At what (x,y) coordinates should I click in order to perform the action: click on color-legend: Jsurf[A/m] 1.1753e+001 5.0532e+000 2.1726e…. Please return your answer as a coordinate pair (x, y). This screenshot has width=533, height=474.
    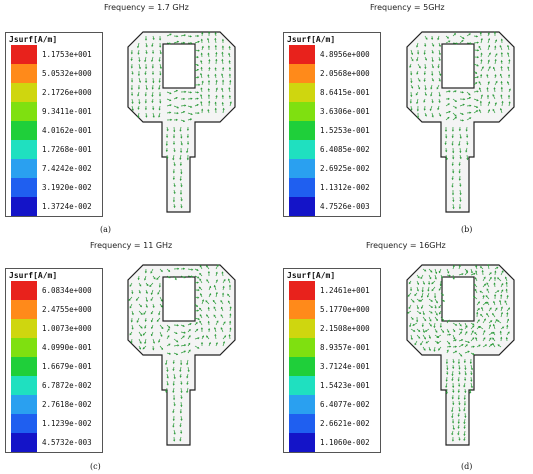
    Looking at the image, I should click on (54, 124).